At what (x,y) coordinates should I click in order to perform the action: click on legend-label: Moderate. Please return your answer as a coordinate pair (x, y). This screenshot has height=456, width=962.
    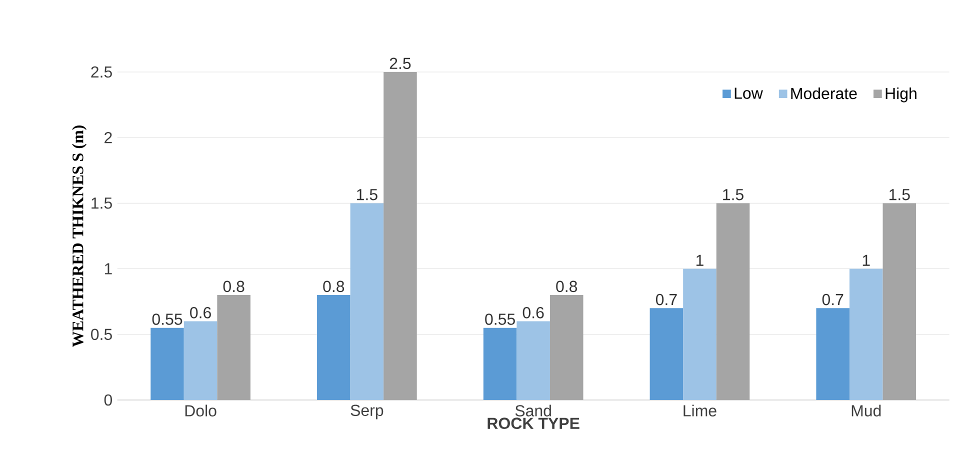
    Looking at the image, I should click on (824, 93).